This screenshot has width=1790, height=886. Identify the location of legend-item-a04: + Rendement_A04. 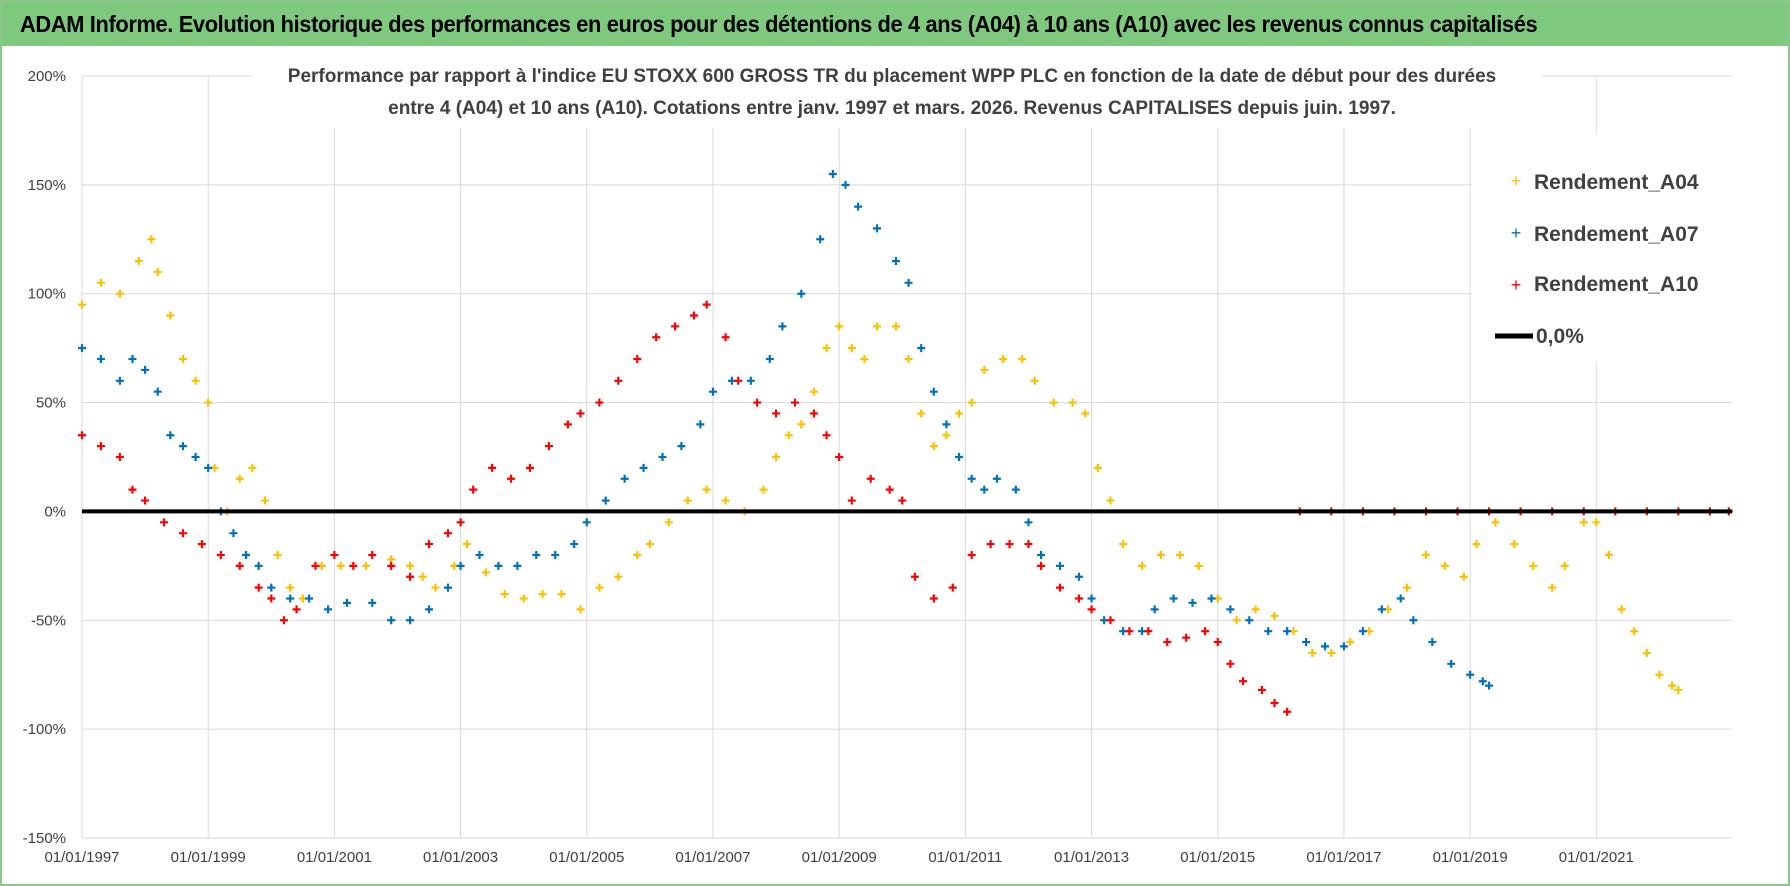
(1605, 182).